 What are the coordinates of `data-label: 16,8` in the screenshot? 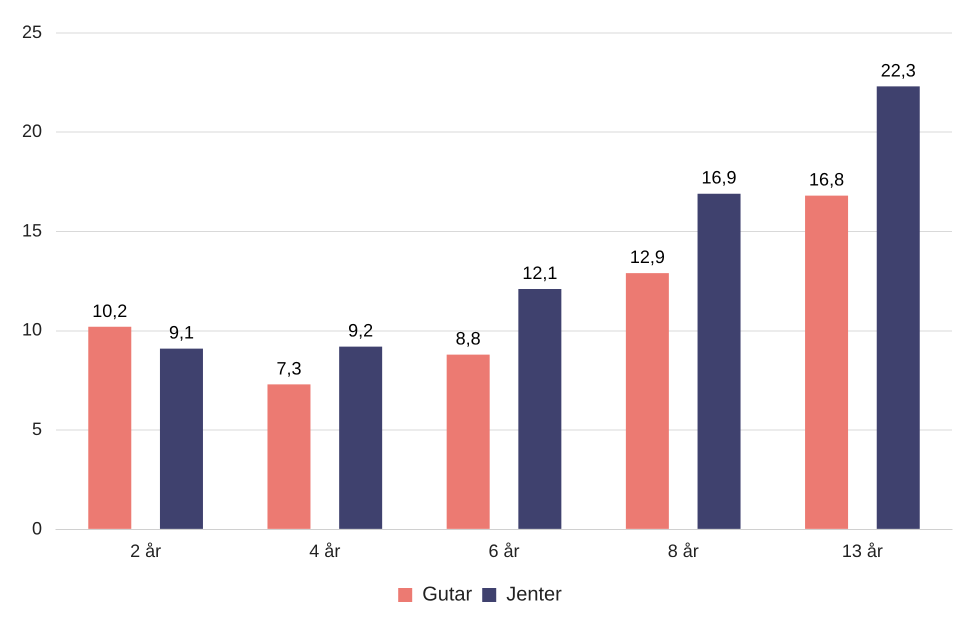 It's located at (826, 180).